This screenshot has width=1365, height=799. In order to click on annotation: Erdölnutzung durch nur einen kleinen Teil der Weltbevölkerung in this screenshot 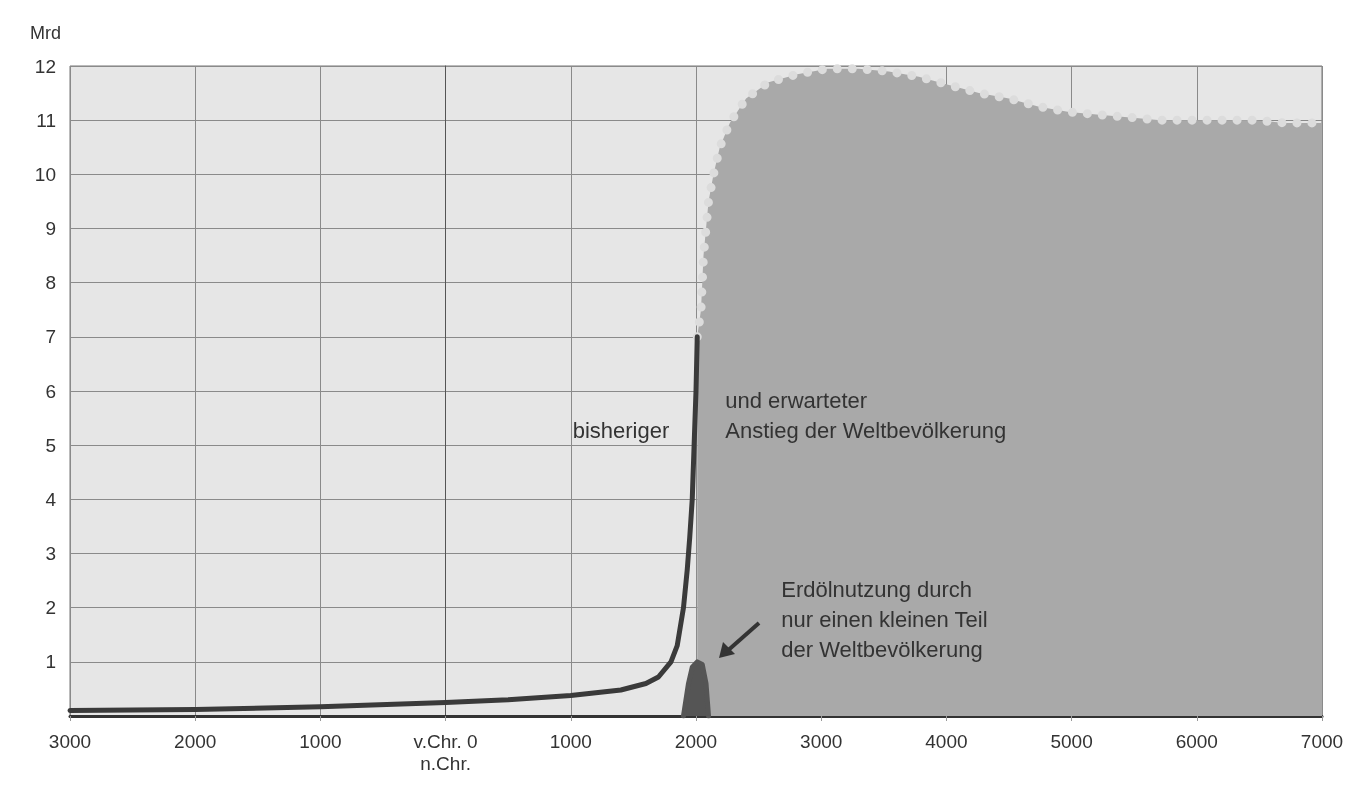, I will do `click(884, 619)`.